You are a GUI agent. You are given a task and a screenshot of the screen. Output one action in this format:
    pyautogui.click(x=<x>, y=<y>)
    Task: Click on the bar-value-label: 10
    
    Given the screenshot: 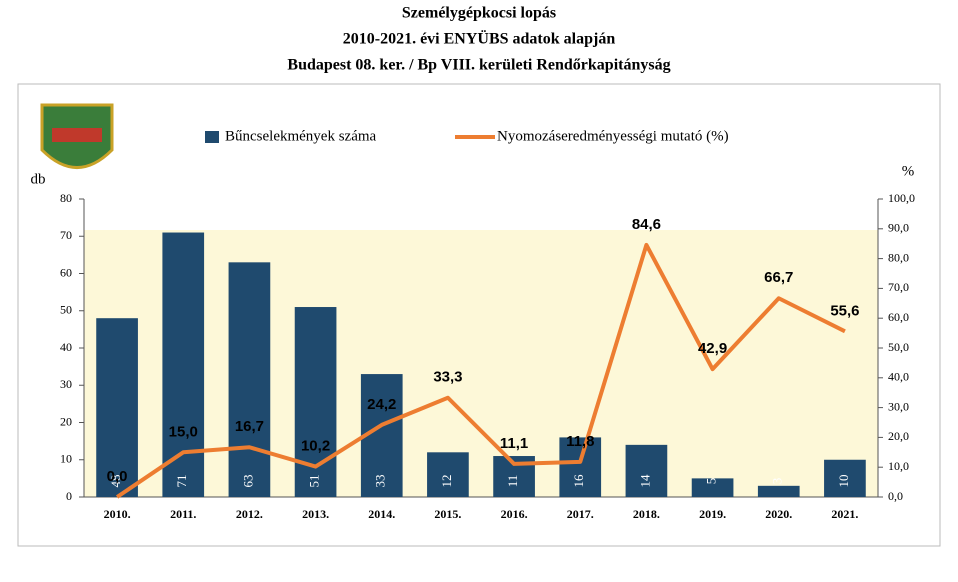 What is the action you would take?
    pyautogui.click(x=843, y=481)
    